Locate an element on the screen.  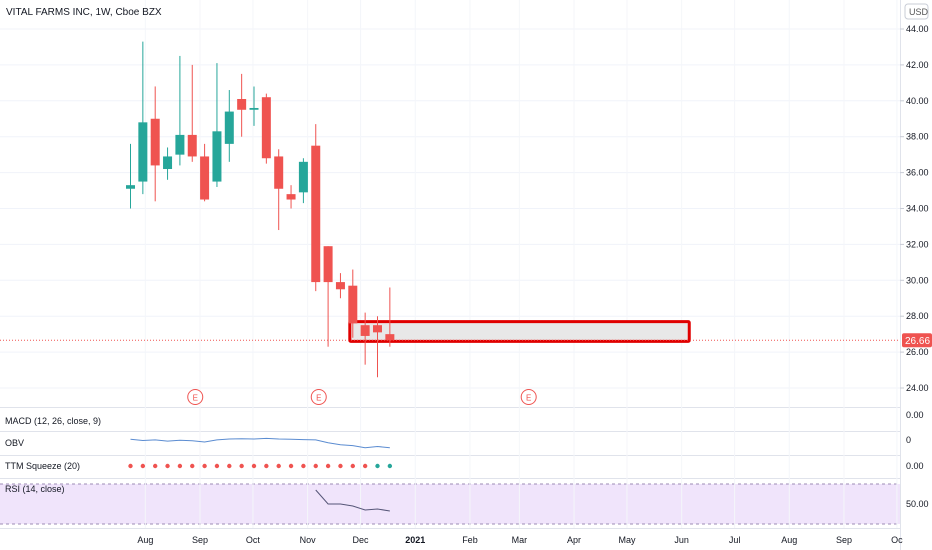
last-price-tag is located at coordinates (917, 340).